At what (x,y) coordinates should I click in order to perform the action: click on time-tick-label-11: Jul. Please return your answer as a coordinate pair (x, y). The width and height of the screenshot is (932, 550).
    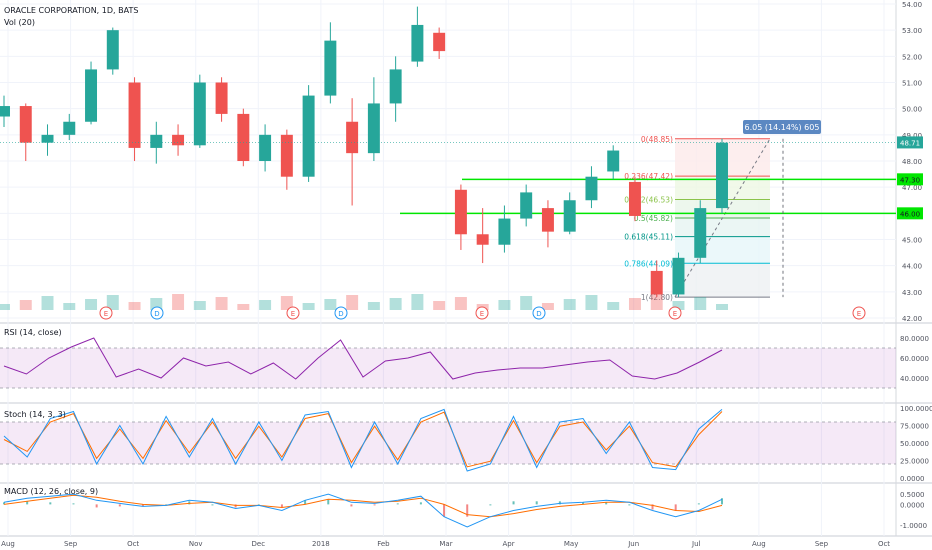
    Looking at the image, I should click on (696, 544).